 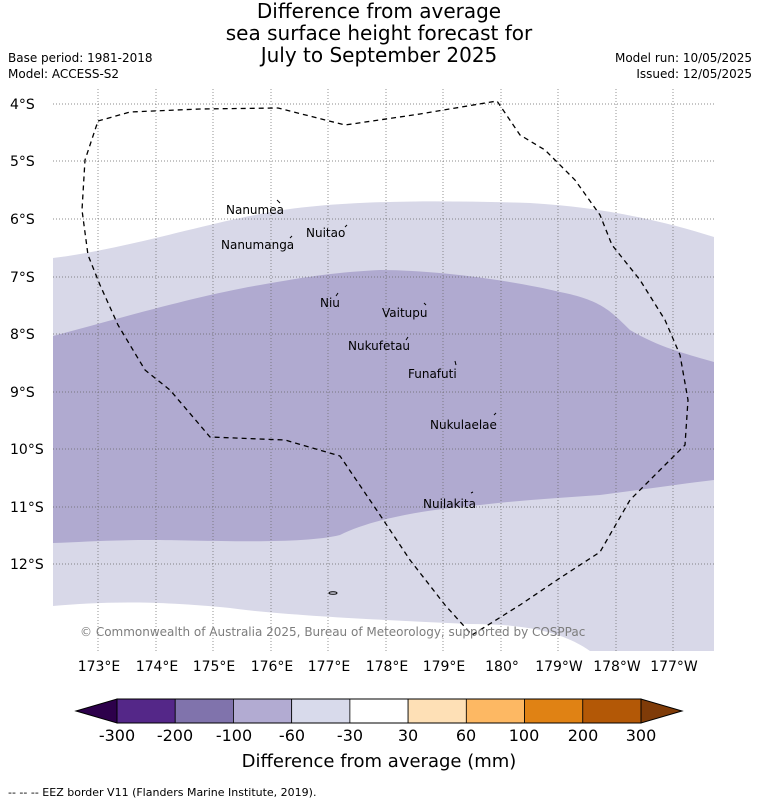 I want to click on colorbar-tick-label: -100, so click(x=234, y=735).